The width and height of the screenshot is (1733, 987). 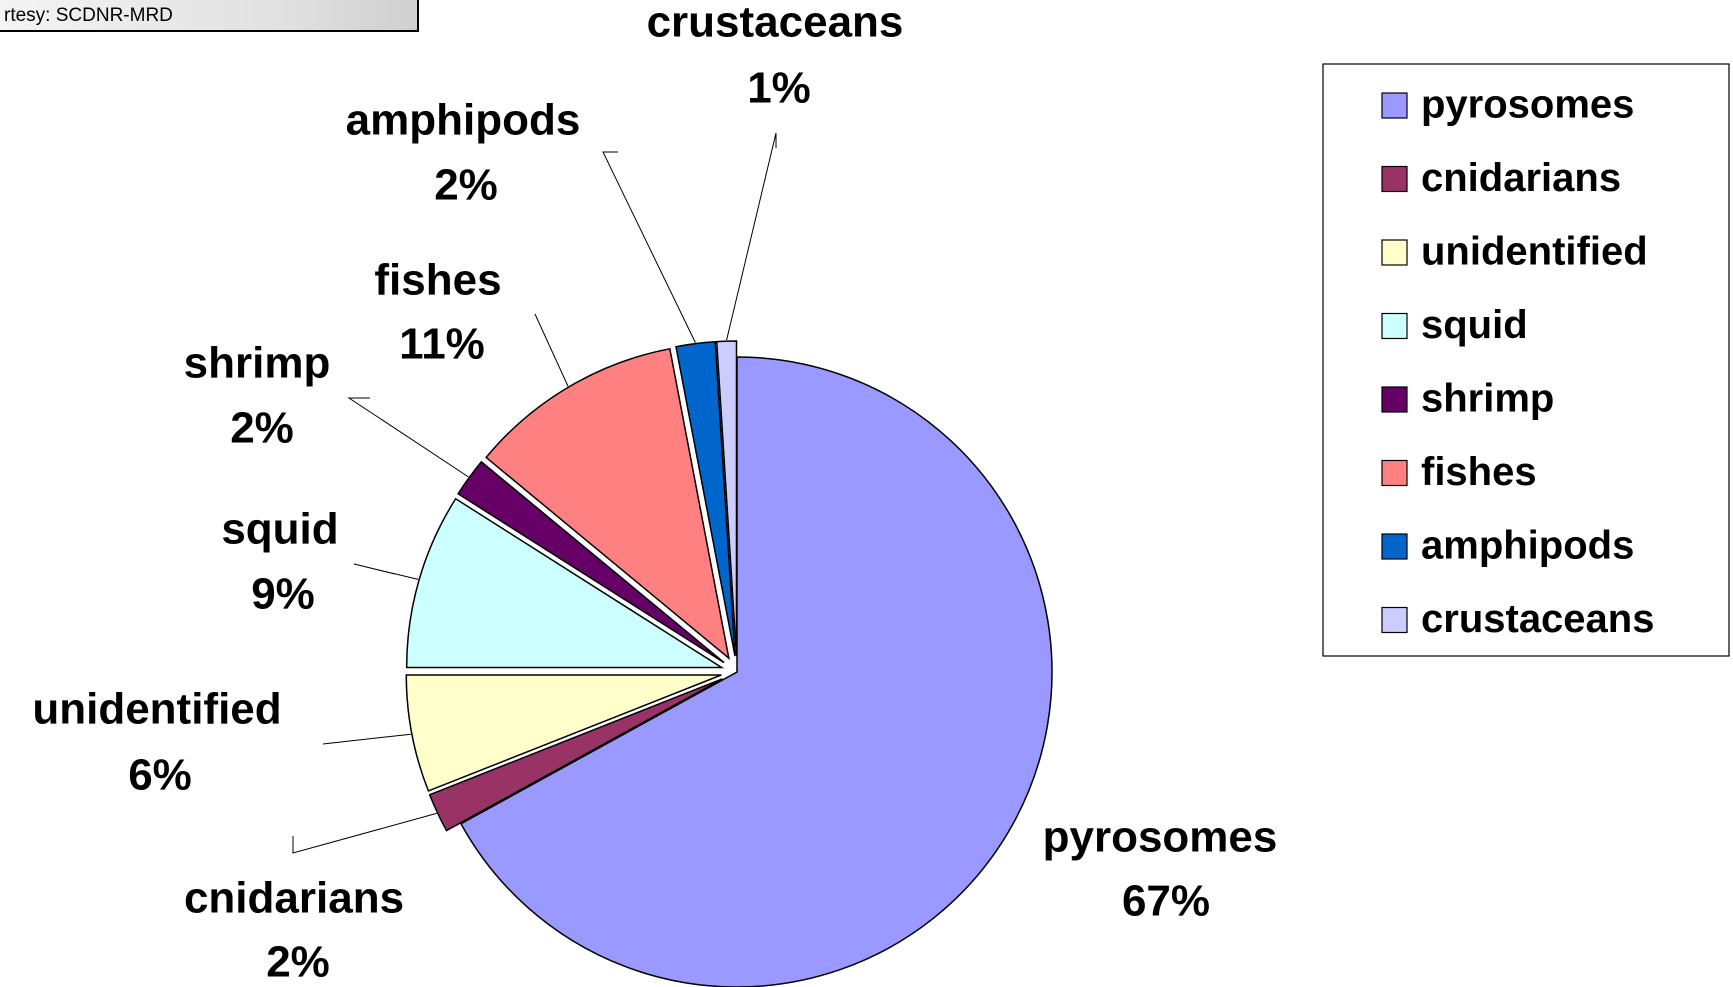 What do you see at coordinates (279, 529) in the screenshot?
I see `slice-label: squid` at bounding box center [279, 529].